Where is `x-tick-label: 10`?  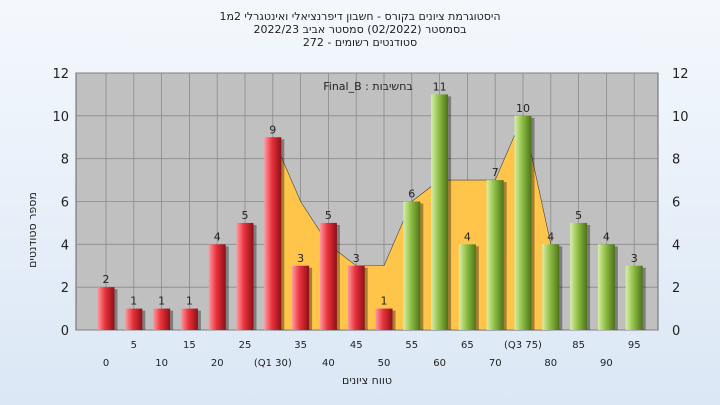
x-tick-label: 10 is located at coordinates (161, 363).